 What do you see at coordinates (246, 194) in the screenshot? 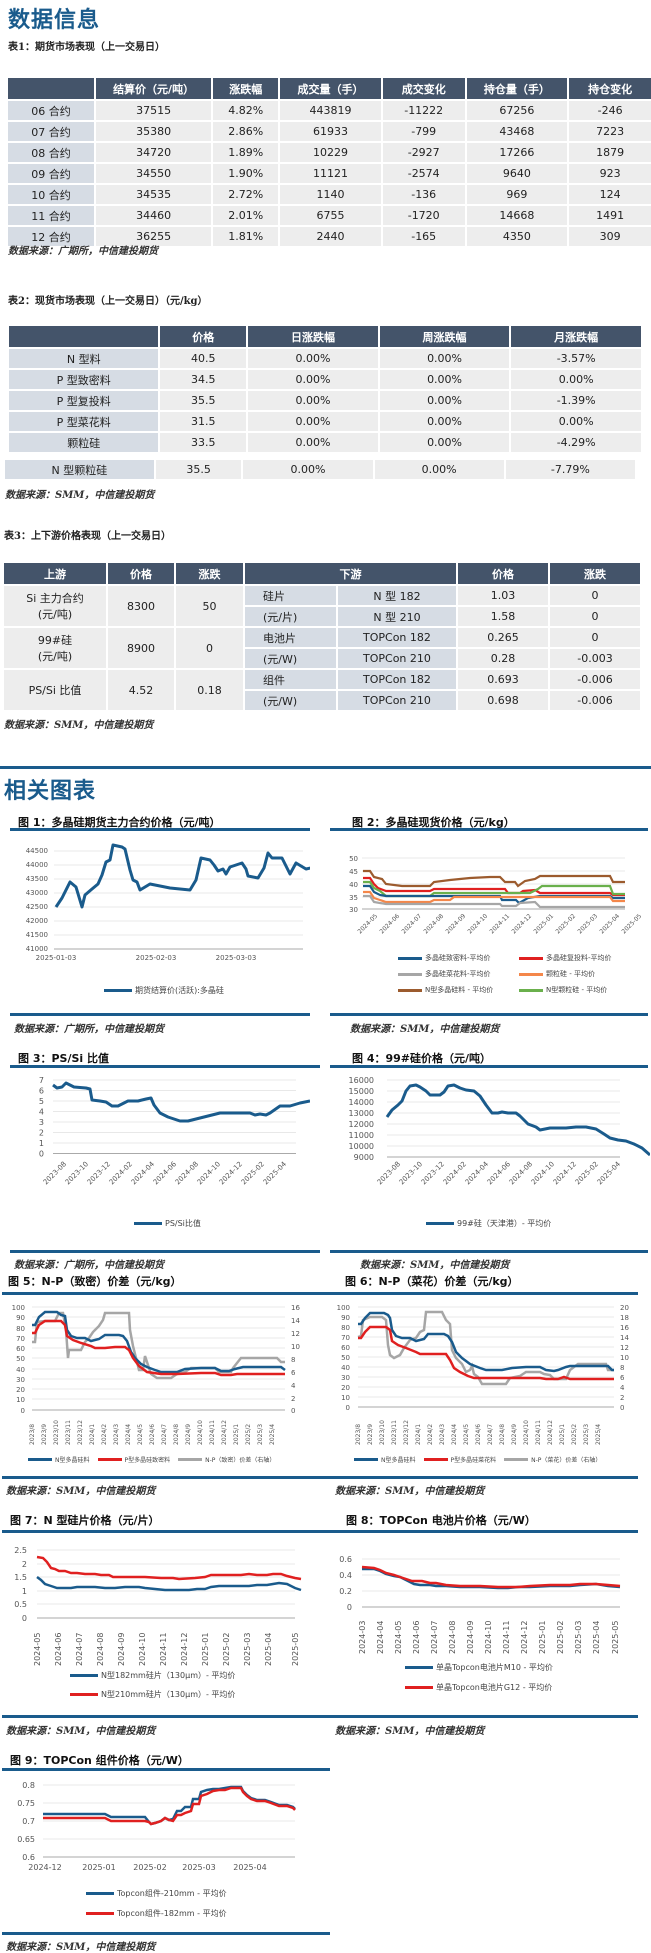
I see `cell: 2.72%` at bounding box center [246, 194].